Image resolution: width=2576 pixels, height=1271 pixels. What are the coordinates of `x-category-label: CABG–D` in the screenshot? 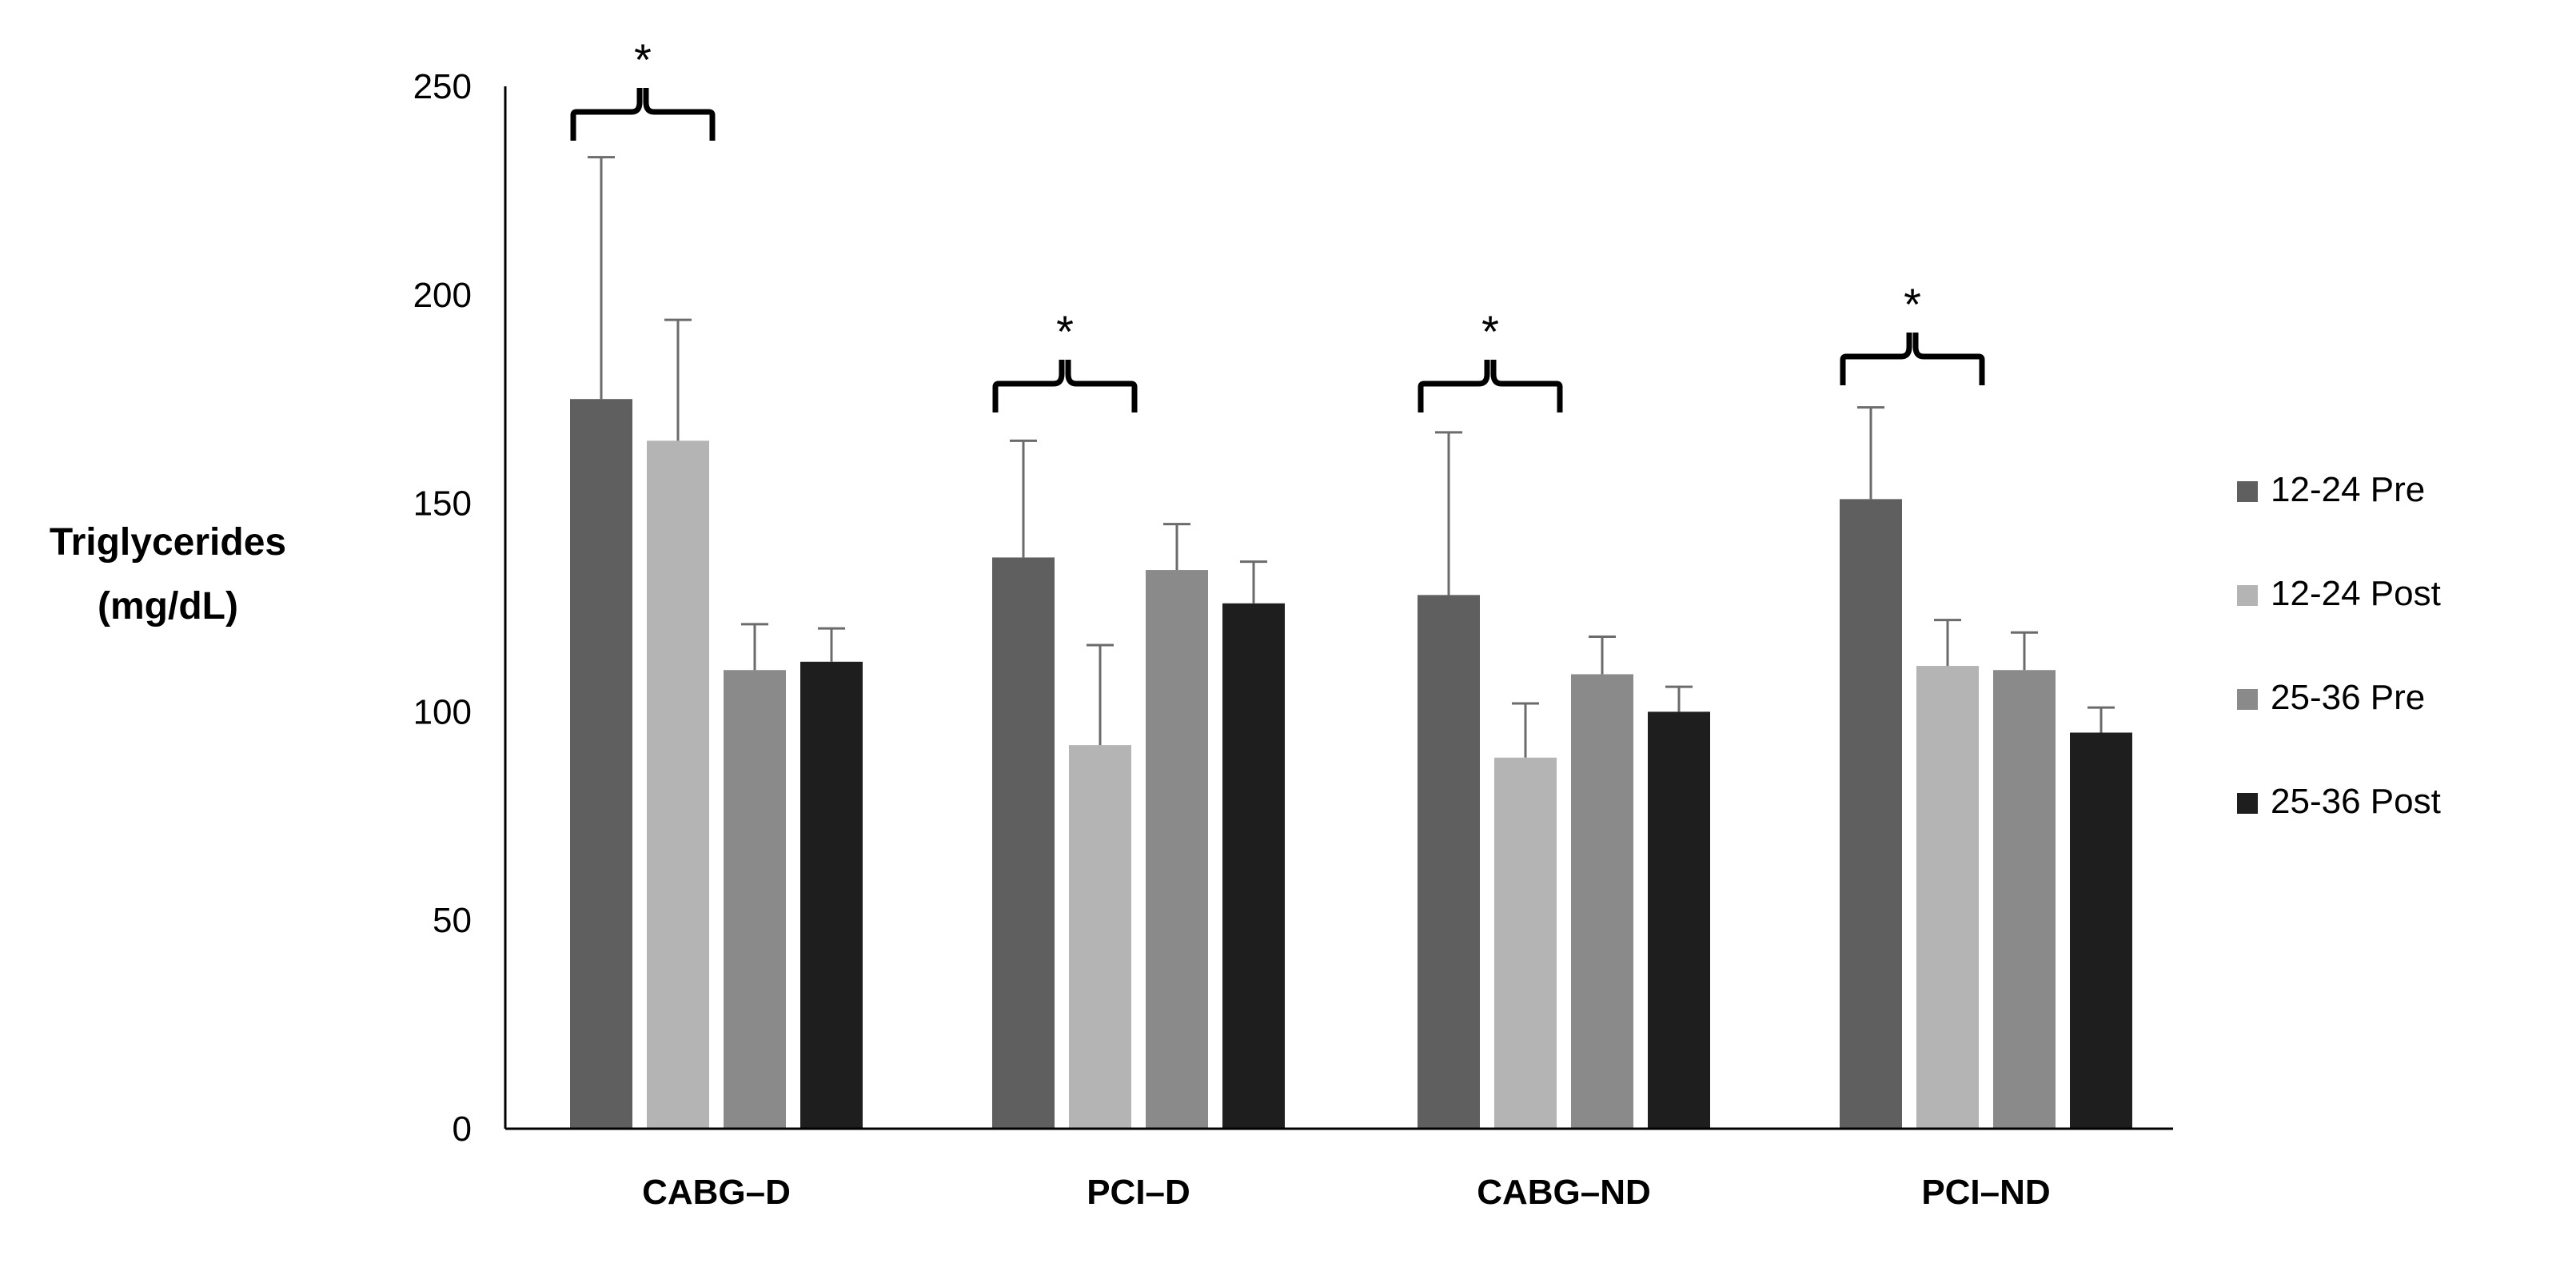 It's located at (717, 1192).